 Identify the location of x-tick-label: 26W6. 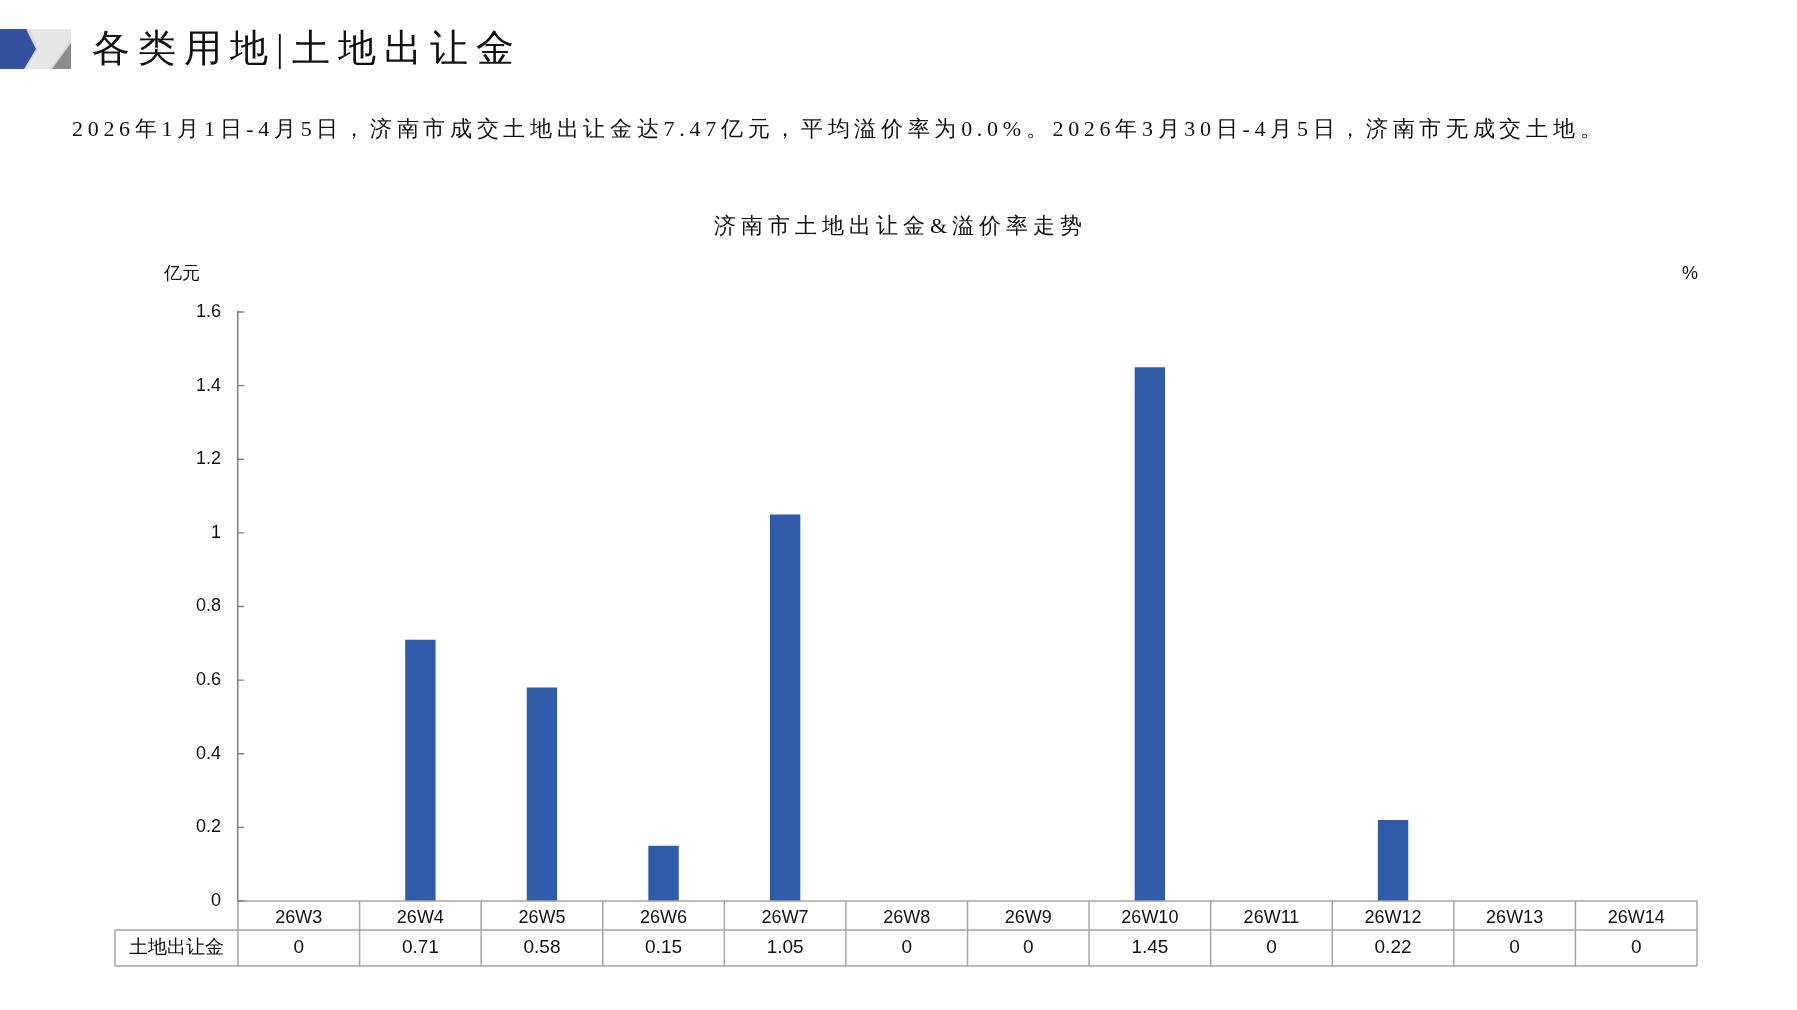
(664, 916).